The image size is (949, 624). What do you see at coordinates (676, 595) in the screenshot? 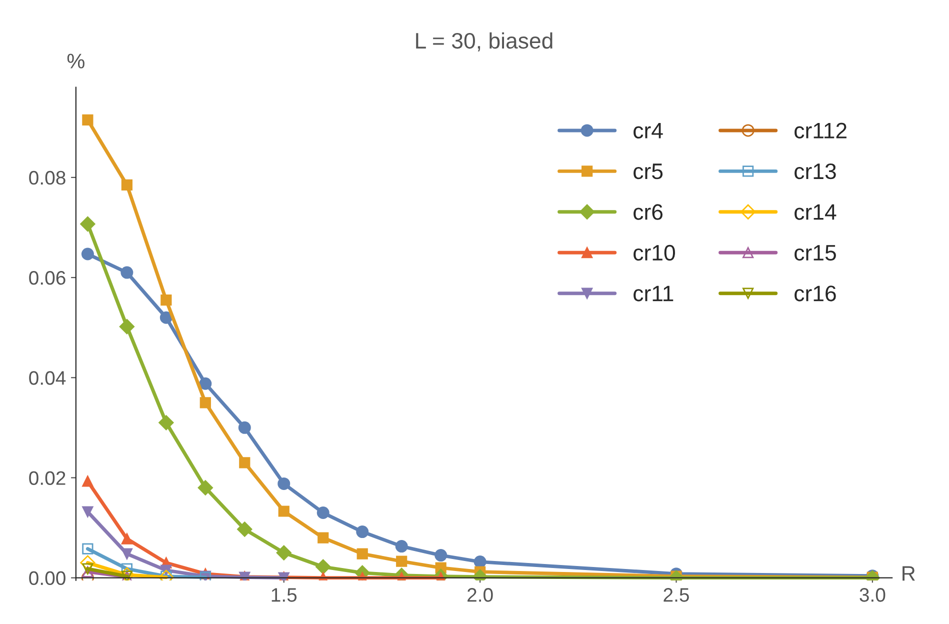
I see `x-tick-label: 2.5` at bounding box center [676, 595].